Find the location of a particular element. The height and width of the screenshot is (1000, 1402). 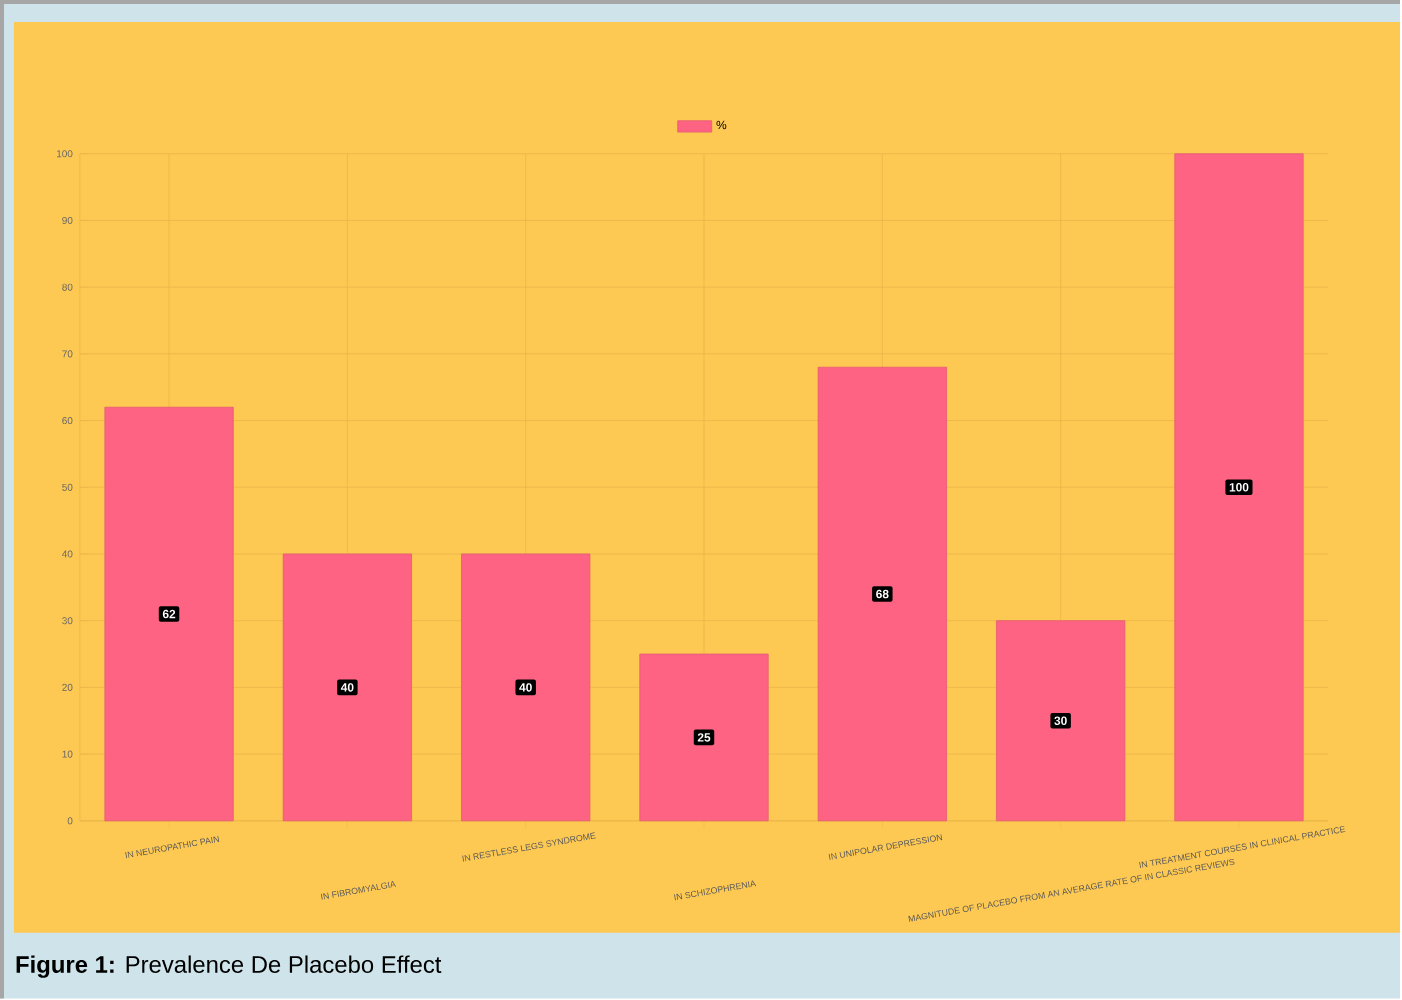

text: Figure 1: Prevalence De Placebo Effect is located at coordinates (229, 966).